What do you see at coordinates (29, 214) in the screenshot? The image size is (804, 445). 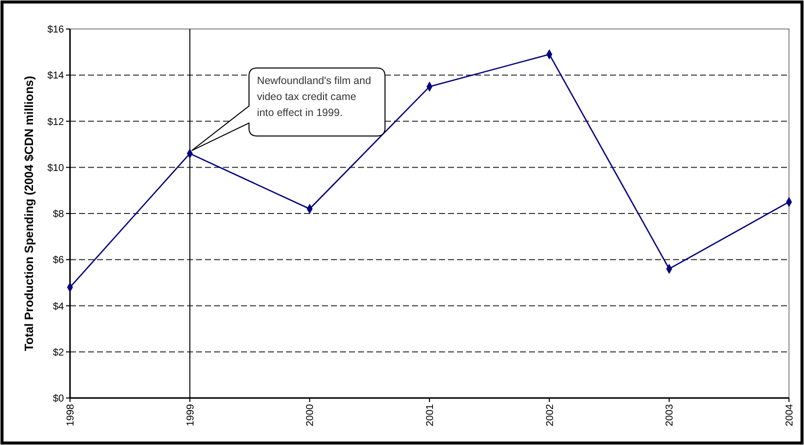 I see `y-axis-title: Total Production Spending (2004 $CDN millions)` at bounding box center [29, 214].